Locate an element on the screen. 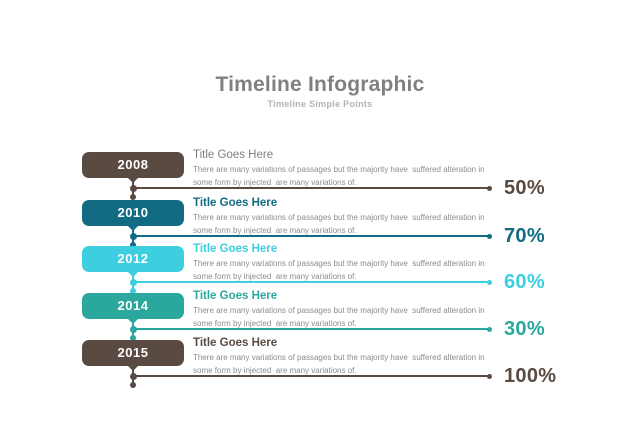 The image size is (640, 443). page-title: Timeline Infographic is located at coordinates (320, 84).